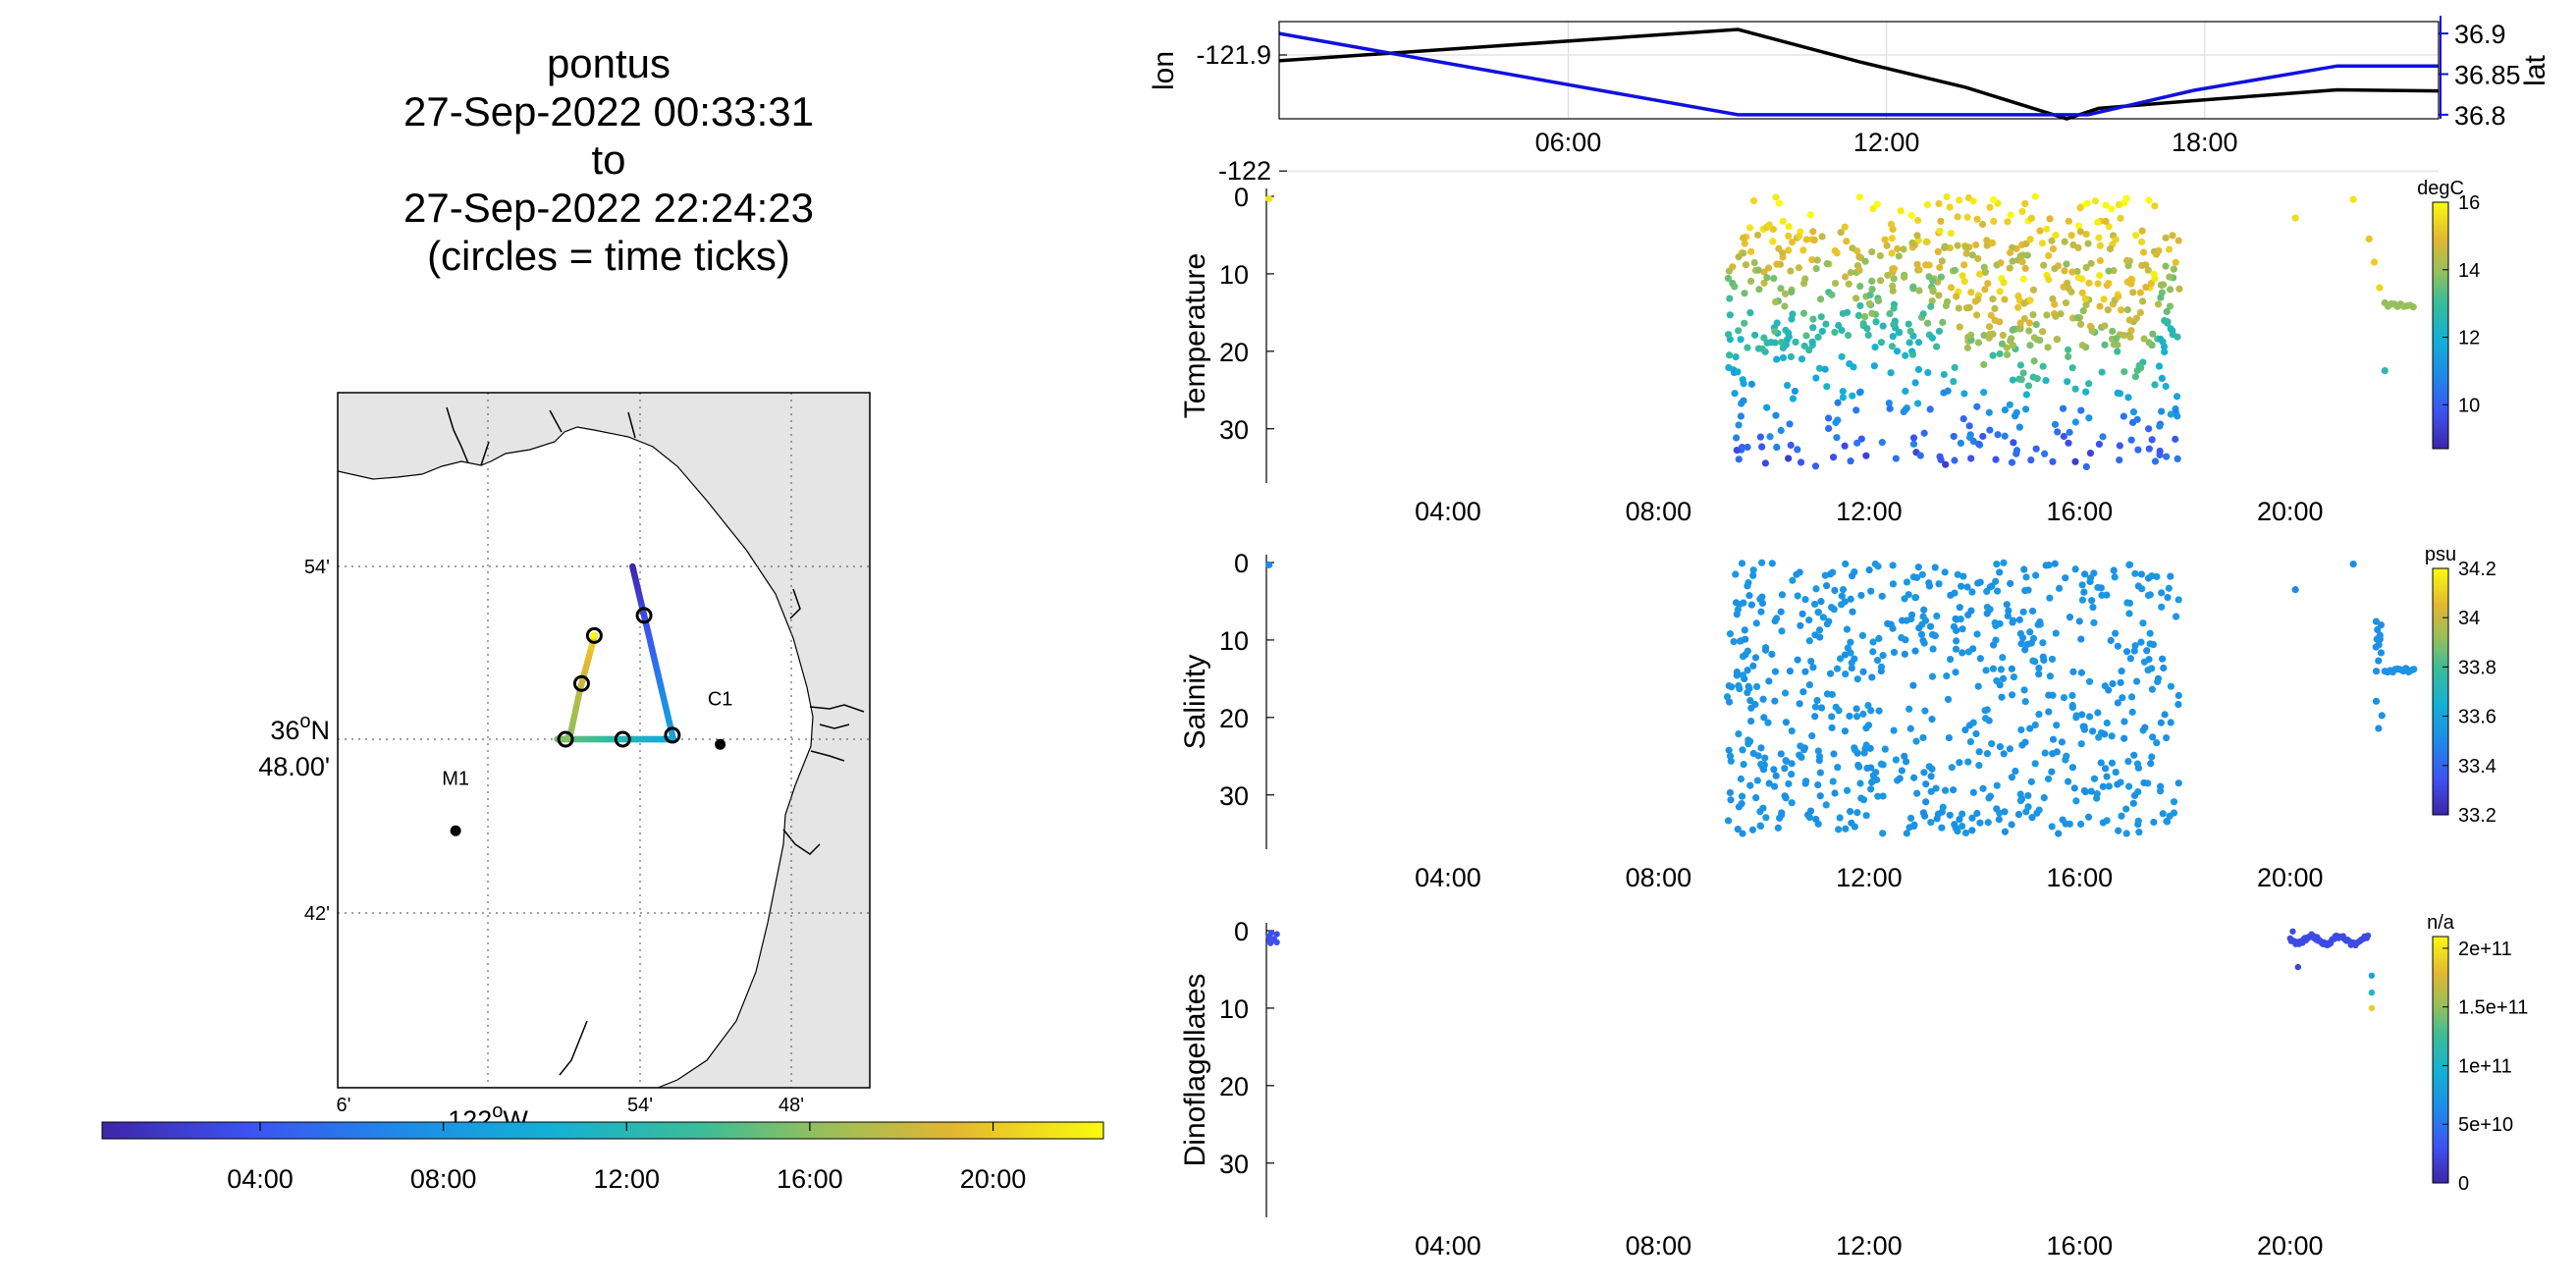  What do you see at coordinates (1234, 430) in the screenshot?
I see `temperature-y-tick-label: 30` at bounding box center [1234, 430].